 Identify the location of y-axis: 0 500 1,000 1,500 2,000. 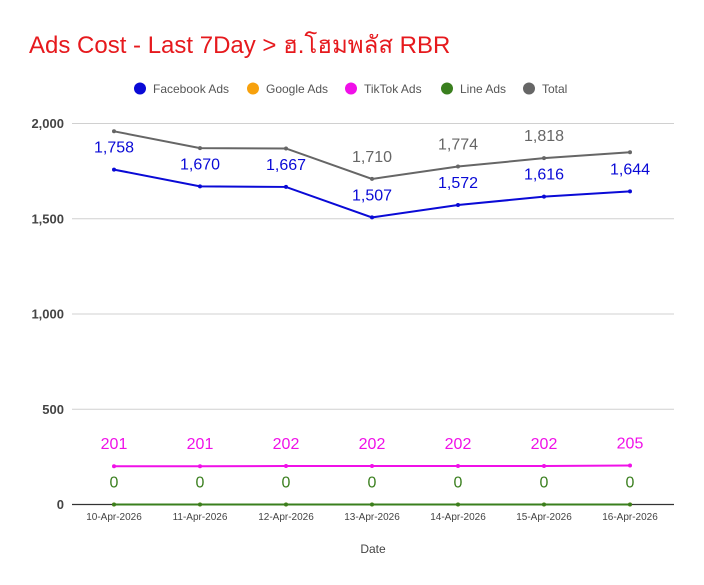
(47, 314).